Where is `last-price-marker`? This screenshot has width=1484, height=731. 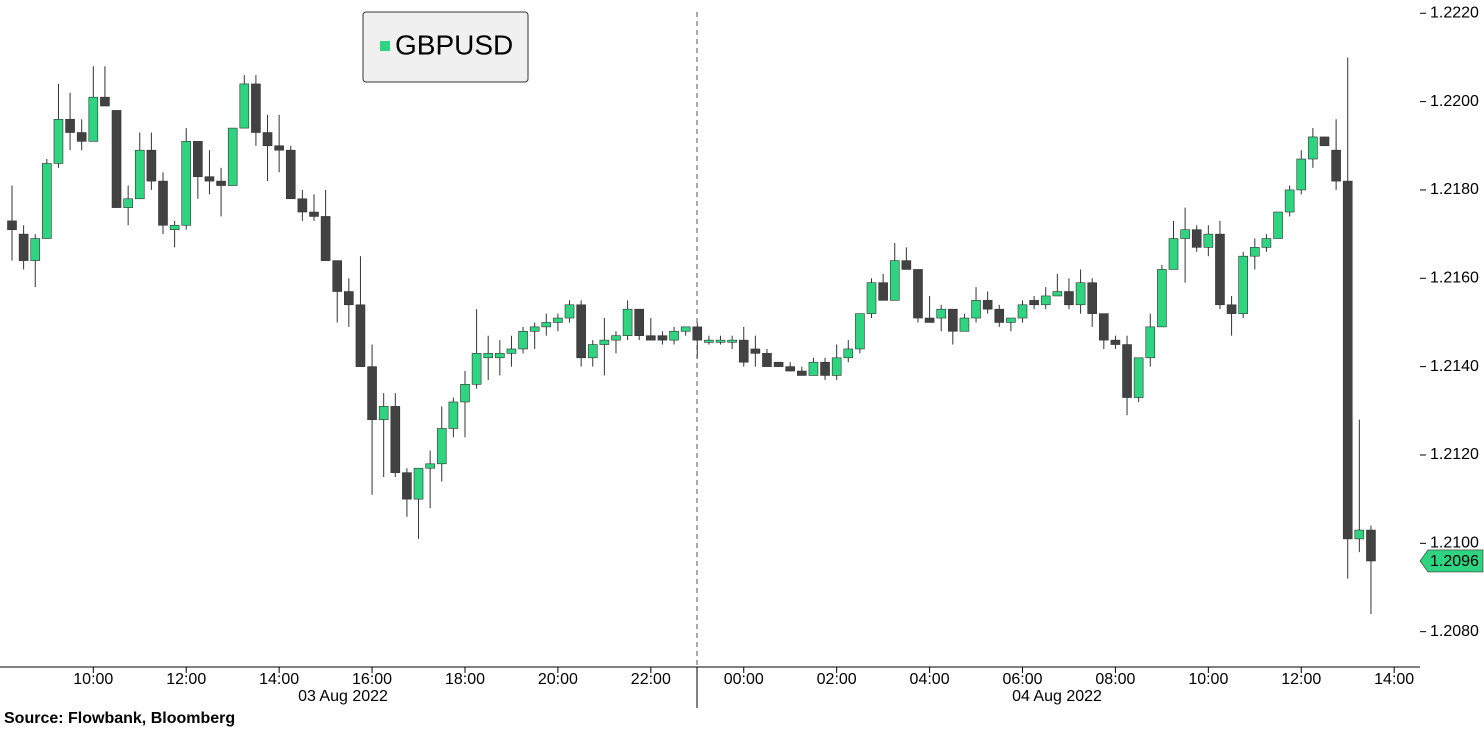
last-price-marker is located at coordinates (1451, 561).